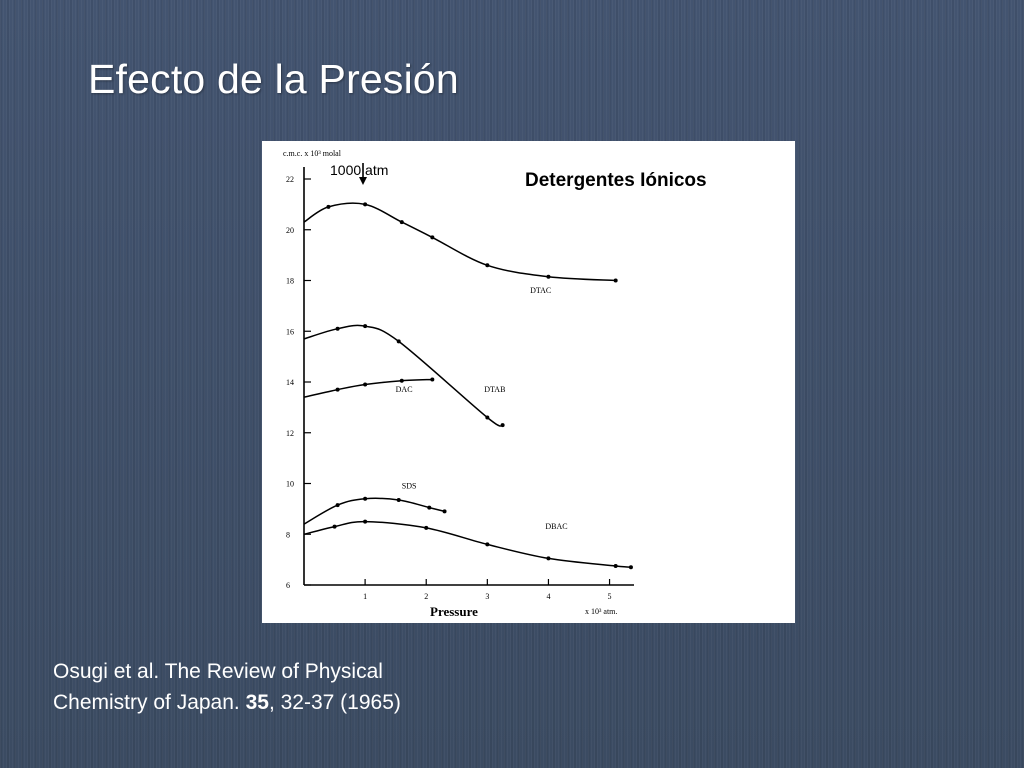 This screenshot has height=768, width=1024. I want to click on series-line-dac, so click(368, 388).